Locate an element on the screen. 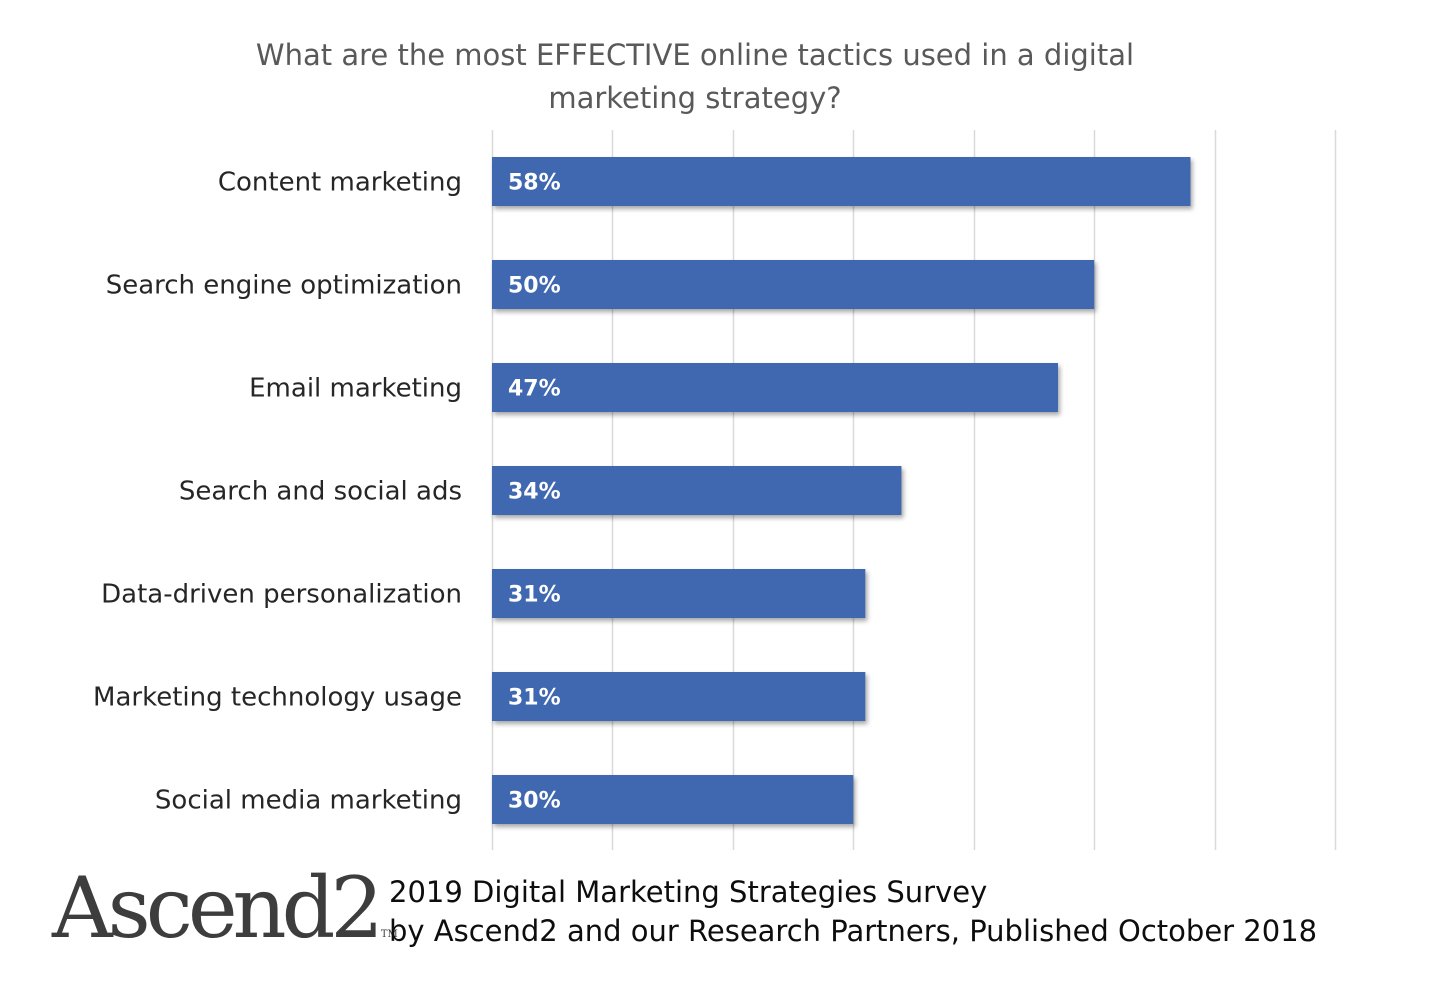  category-label: Marketing technology usage is located at coordinates (277, 698).